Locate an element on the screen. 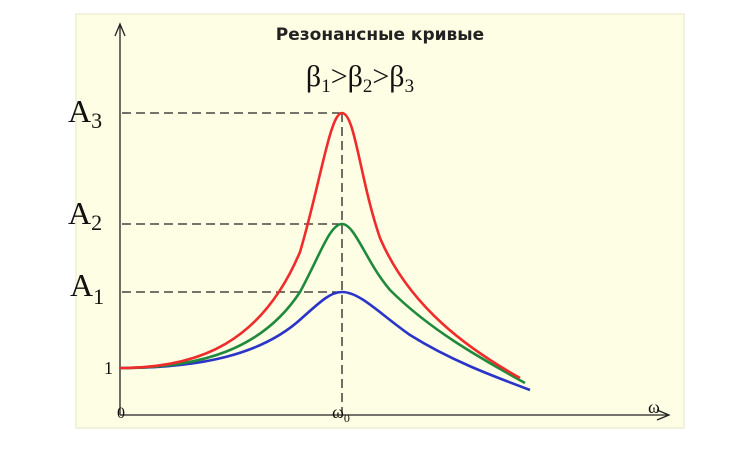 This screenshot has height=452, width=755. unit-label: 1 is located at coordinates (108, 368).